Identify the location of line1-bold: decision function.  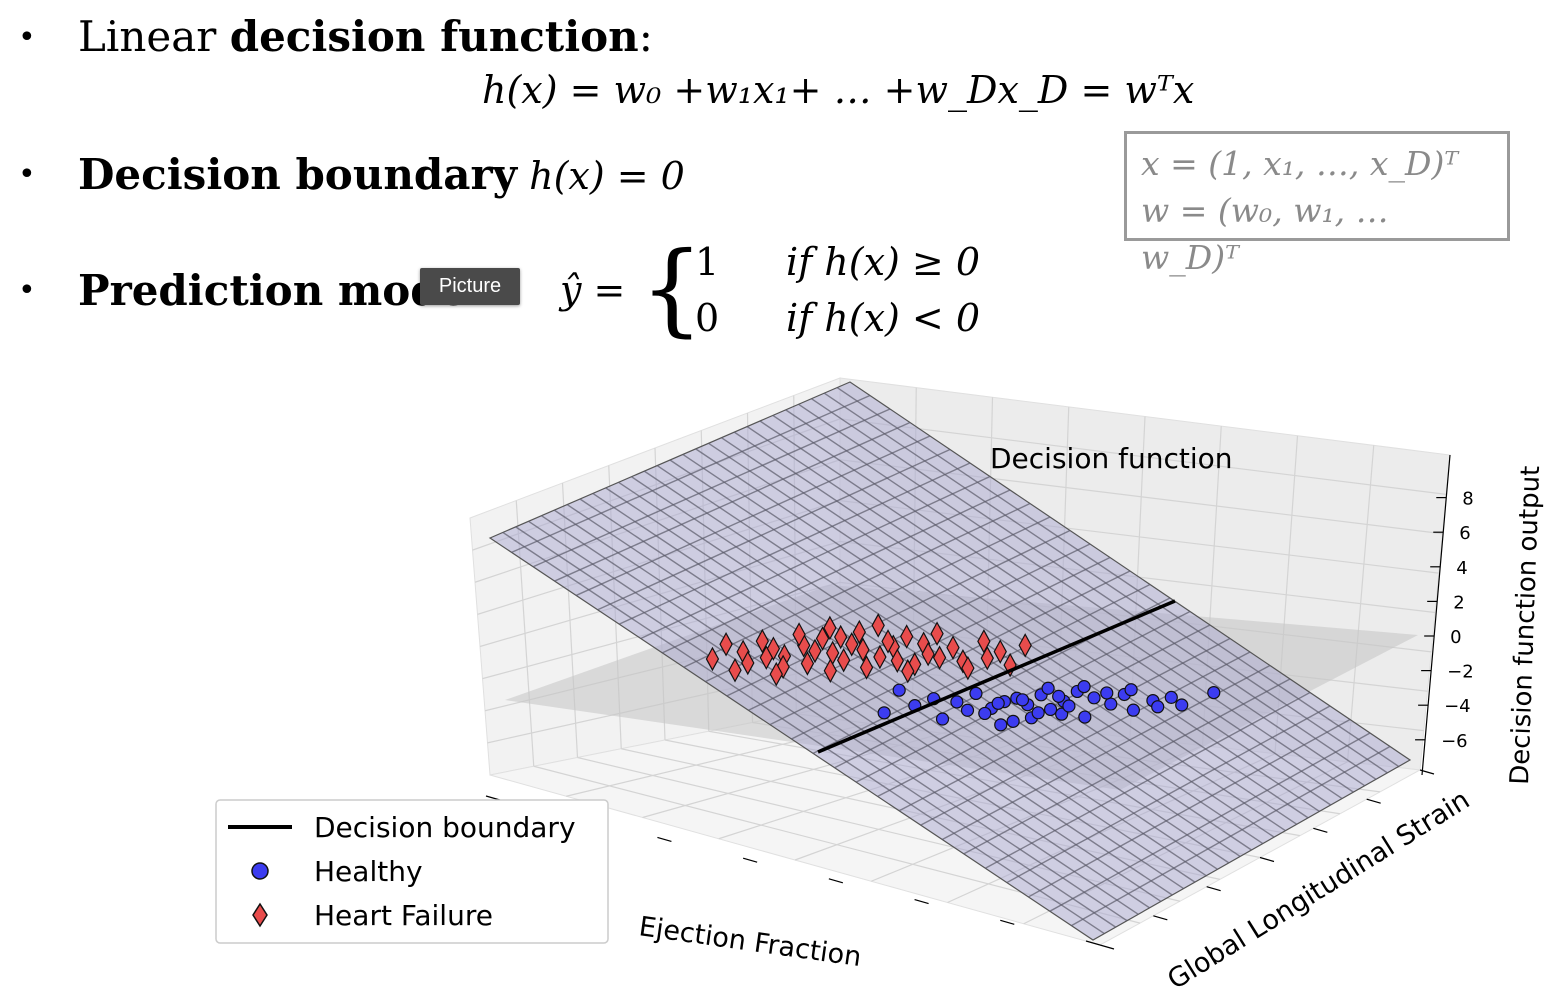
(434, 36).